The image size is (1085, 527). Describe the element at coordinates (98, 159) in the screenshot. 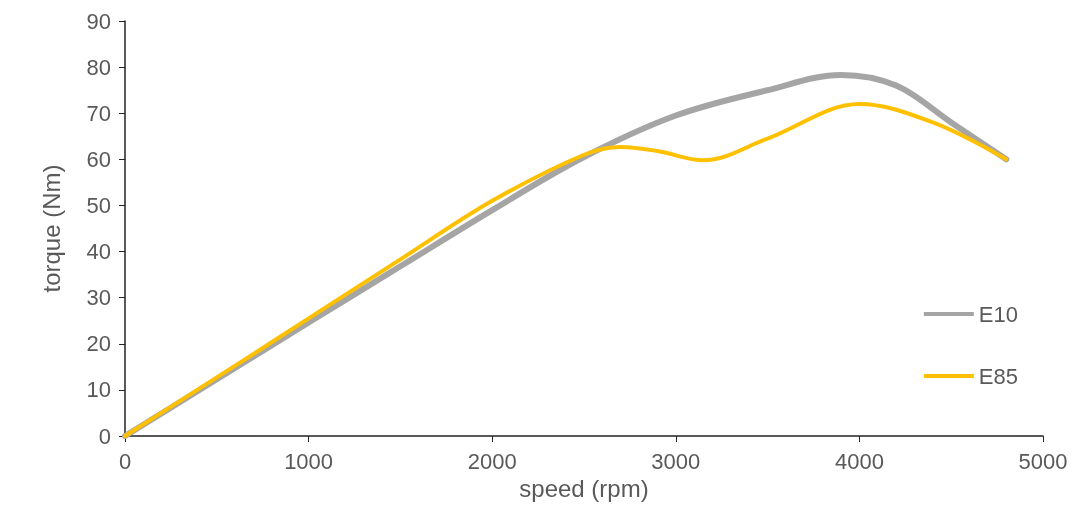

I see `y-tick-label: 60` at that location.